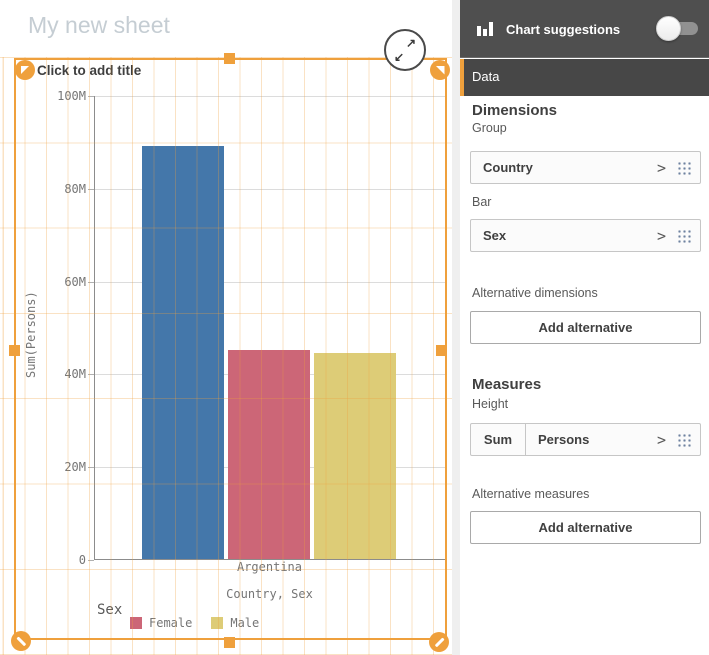 The height and width of the screenshot is (655, 709). What do you see at coordinates (269, 559) in the screenshot?
I see `x-axis-line` at bounding box center [269, 559].